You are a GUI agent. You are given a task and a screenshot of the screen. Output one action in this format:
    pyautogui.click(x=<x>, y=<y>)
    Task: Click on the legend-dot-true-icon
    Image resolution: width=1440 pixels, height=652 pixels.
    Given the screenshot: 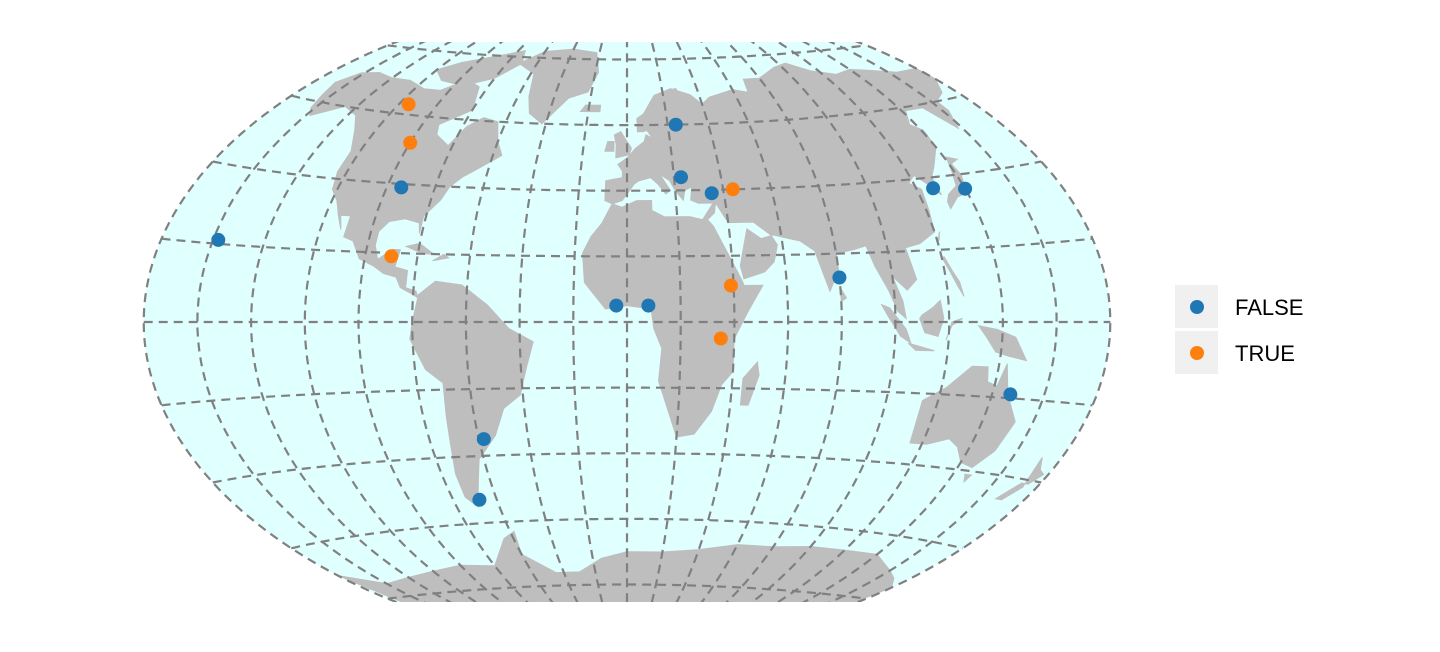 What is the action you would take?
    pyautogui.click(x=1196, y=352)
    